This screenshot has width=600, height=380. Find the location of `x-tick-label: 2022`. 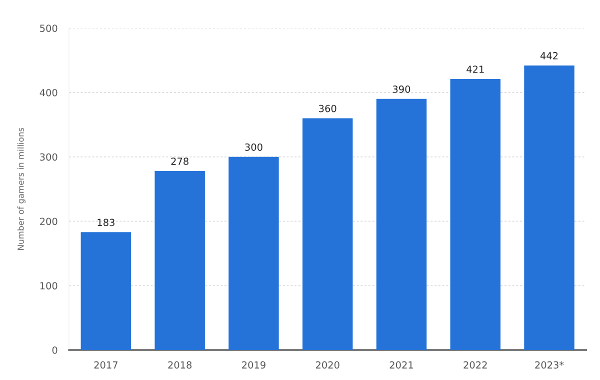

x-tick-label: 2022 is located at coordinates (475, 365).